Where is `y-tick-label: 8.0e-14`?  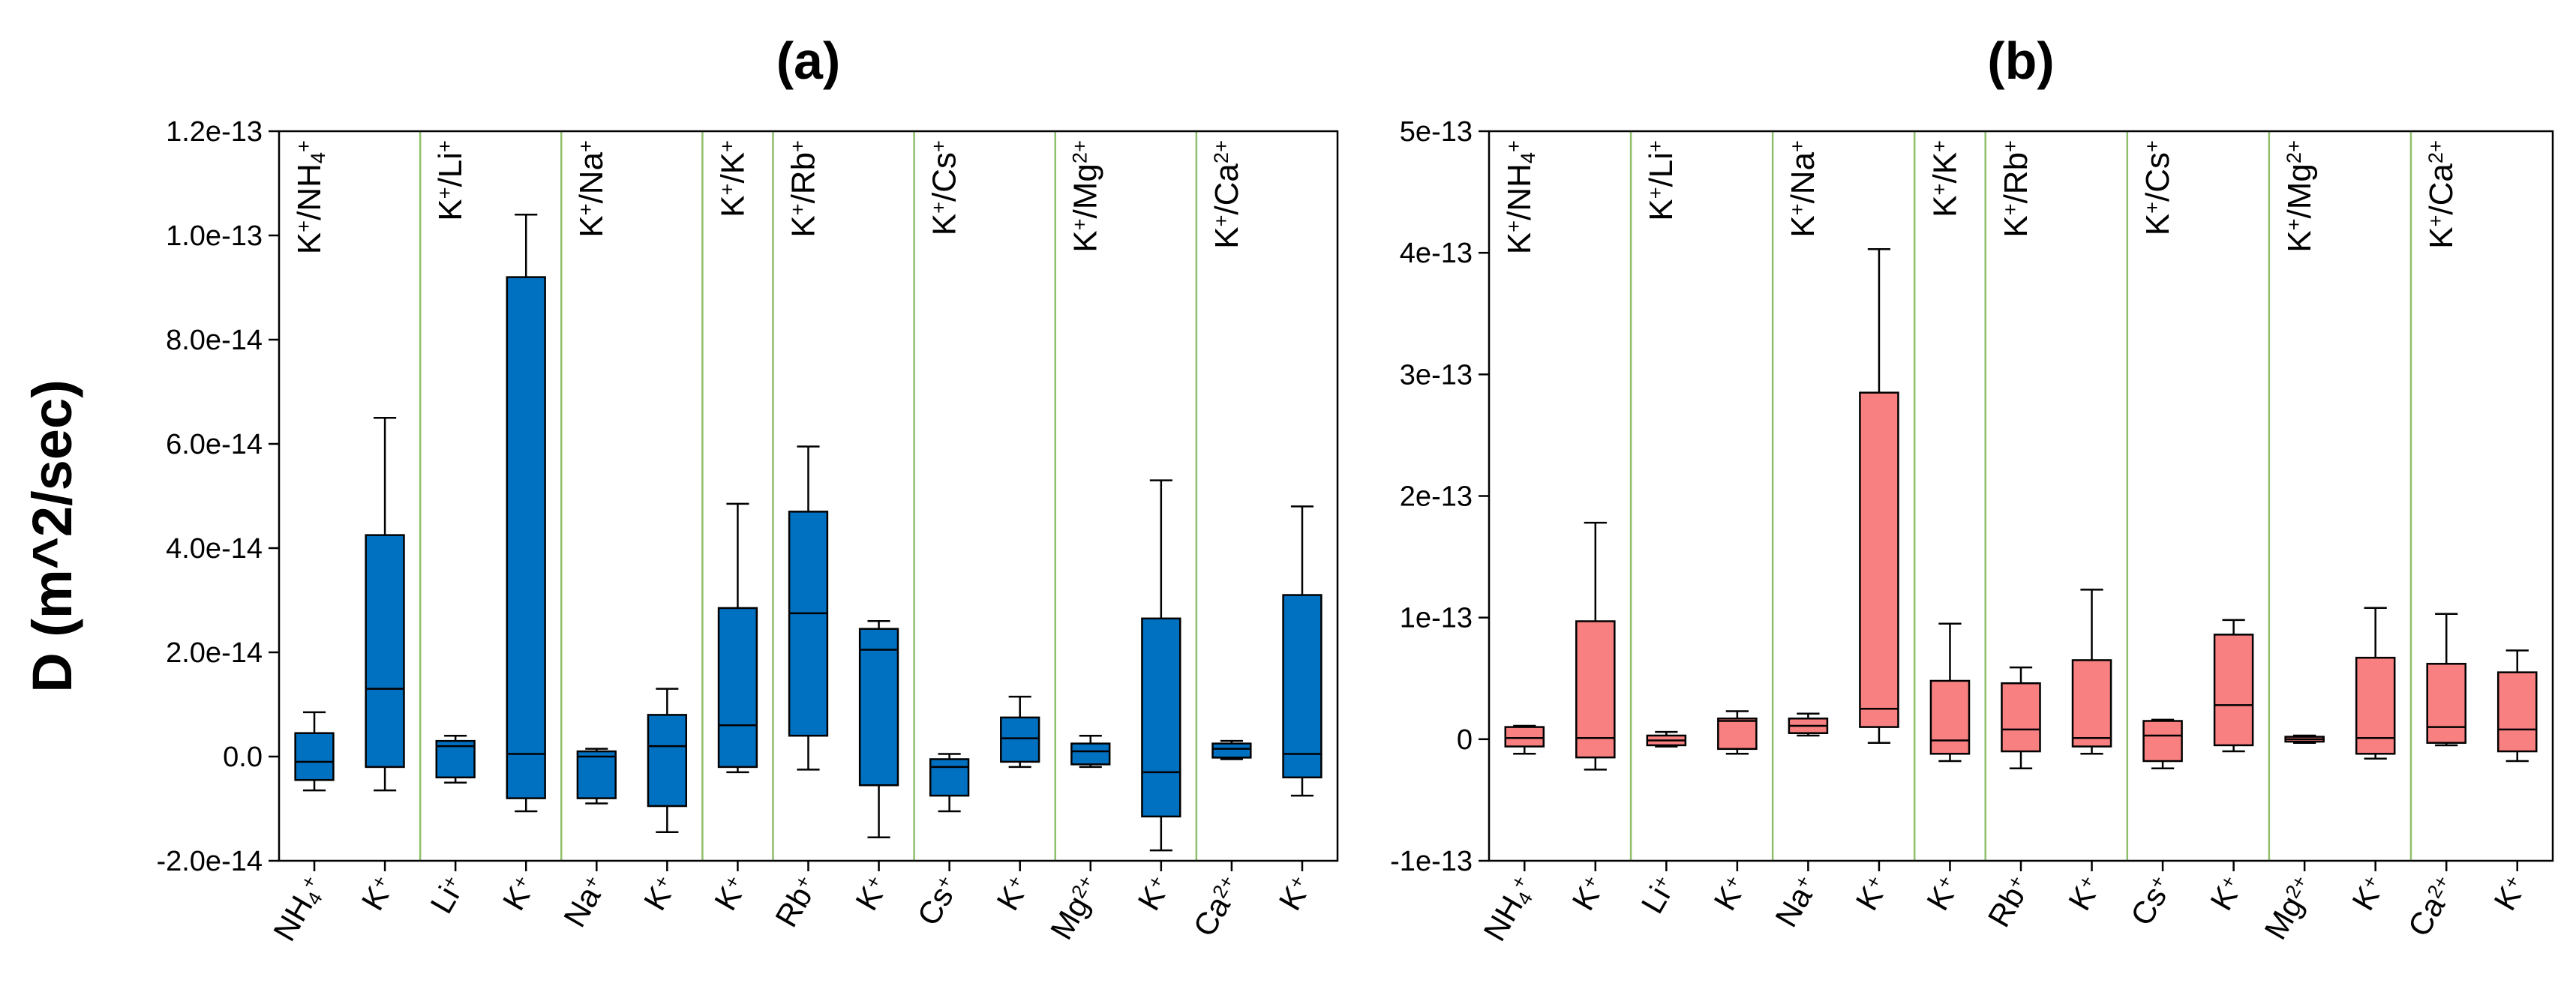 y-tick-label: 8.0e-14 is located at coordinates (214, 340).